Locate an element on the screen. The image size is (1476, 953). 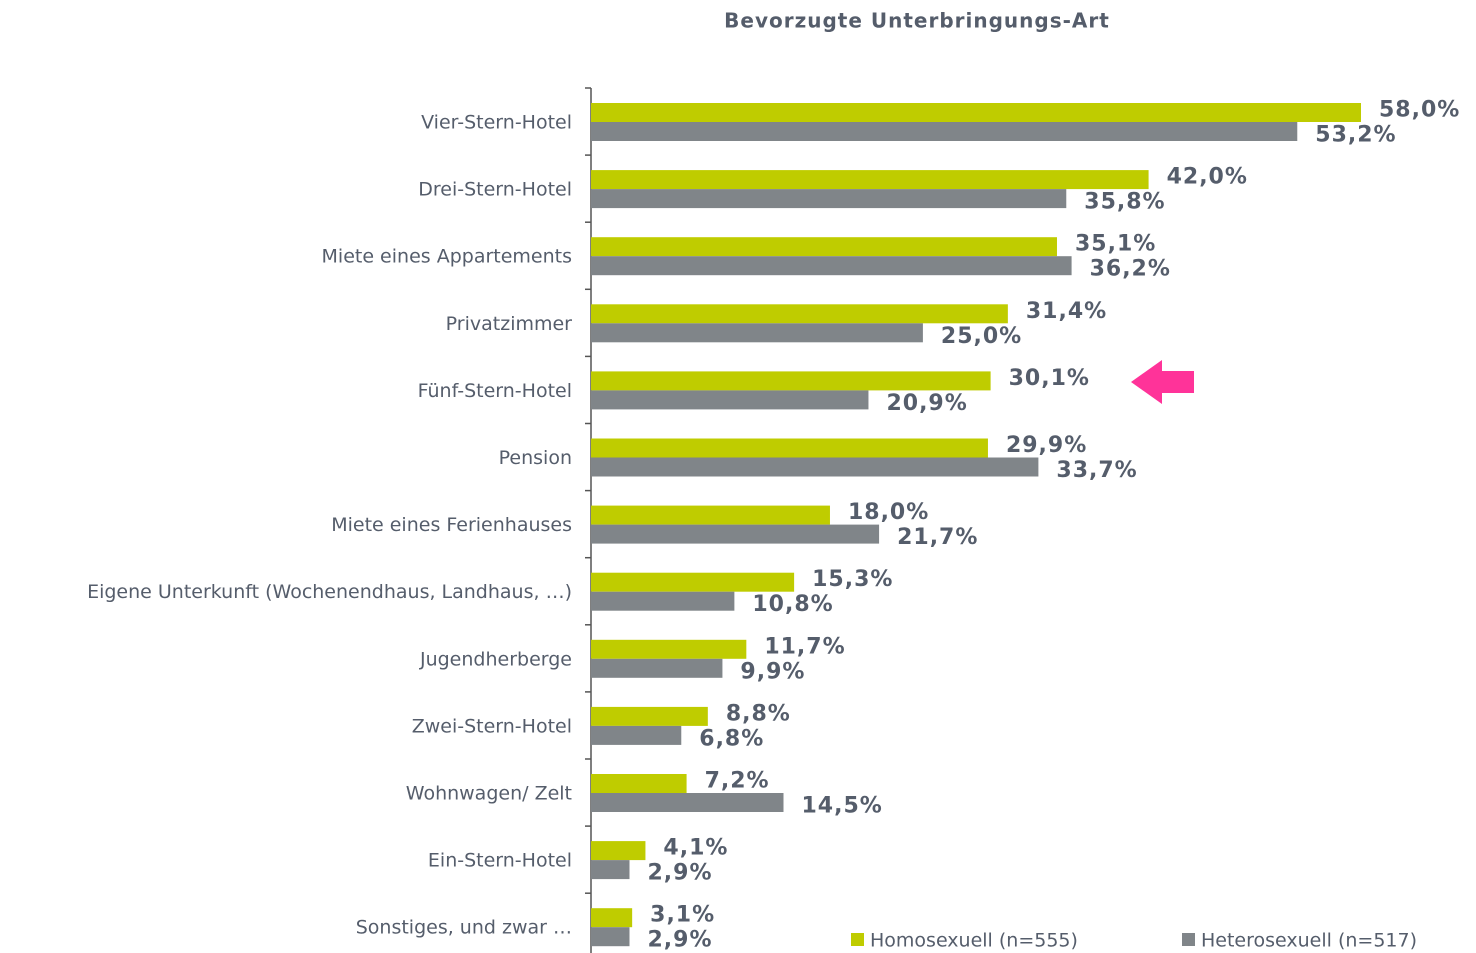
category-label: Drei-Stern-Hotel is located at coordinates (495, 190).